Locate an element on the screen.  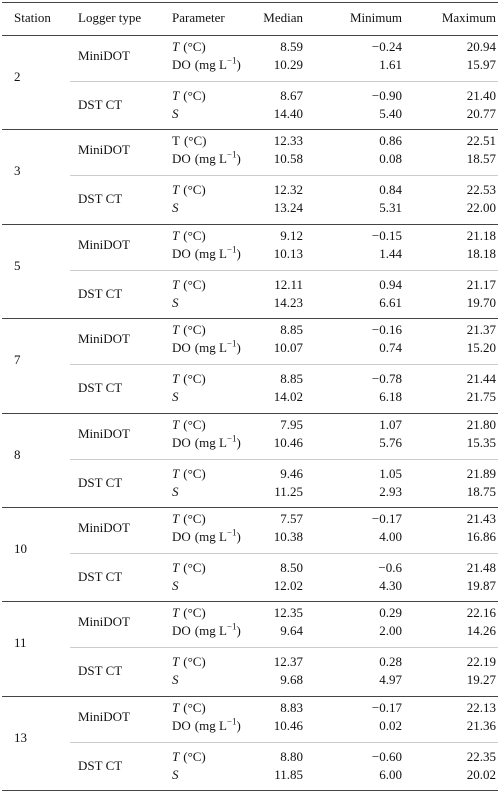
station: 10 is located at coordinates (20, 548).